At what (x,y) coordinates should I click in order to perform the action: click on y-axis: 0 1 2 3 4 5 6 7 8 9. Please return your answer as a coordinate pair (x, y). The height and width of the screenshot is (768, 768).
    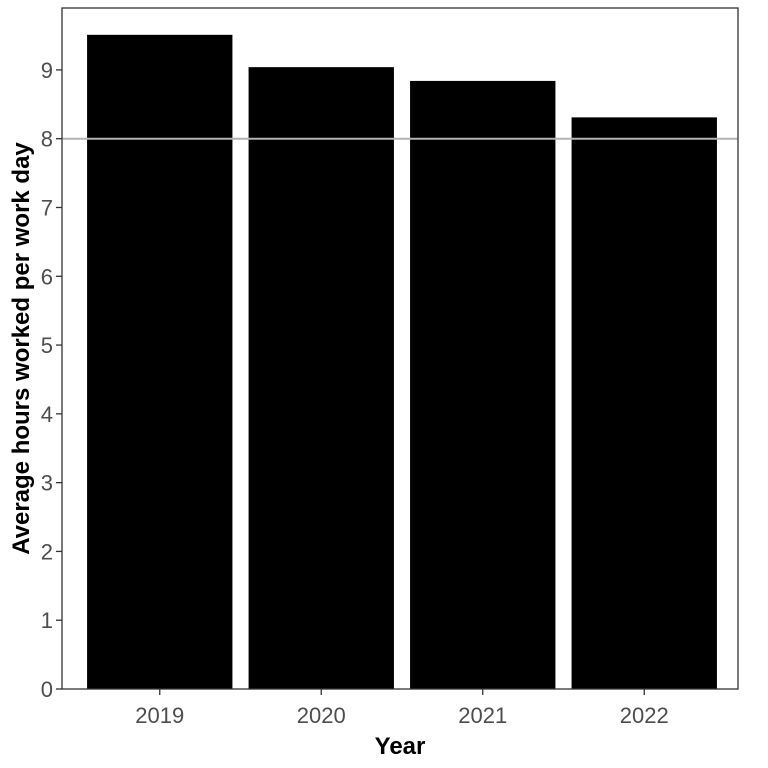
    Looking at the image, I should click on (51, 380).